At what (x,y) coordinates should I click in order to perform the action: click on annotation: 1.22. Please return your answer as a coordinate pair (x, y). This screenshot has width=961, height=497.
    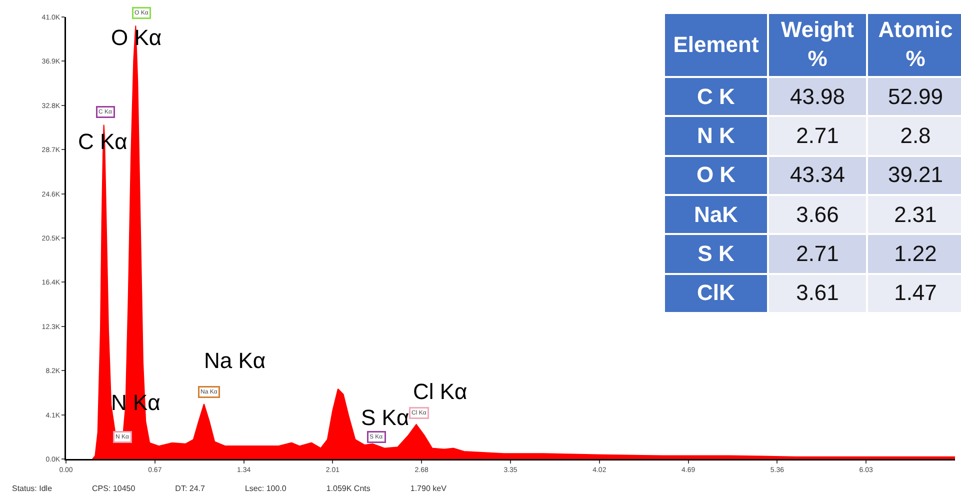
    Looking at the image, I should click on (914, 254).